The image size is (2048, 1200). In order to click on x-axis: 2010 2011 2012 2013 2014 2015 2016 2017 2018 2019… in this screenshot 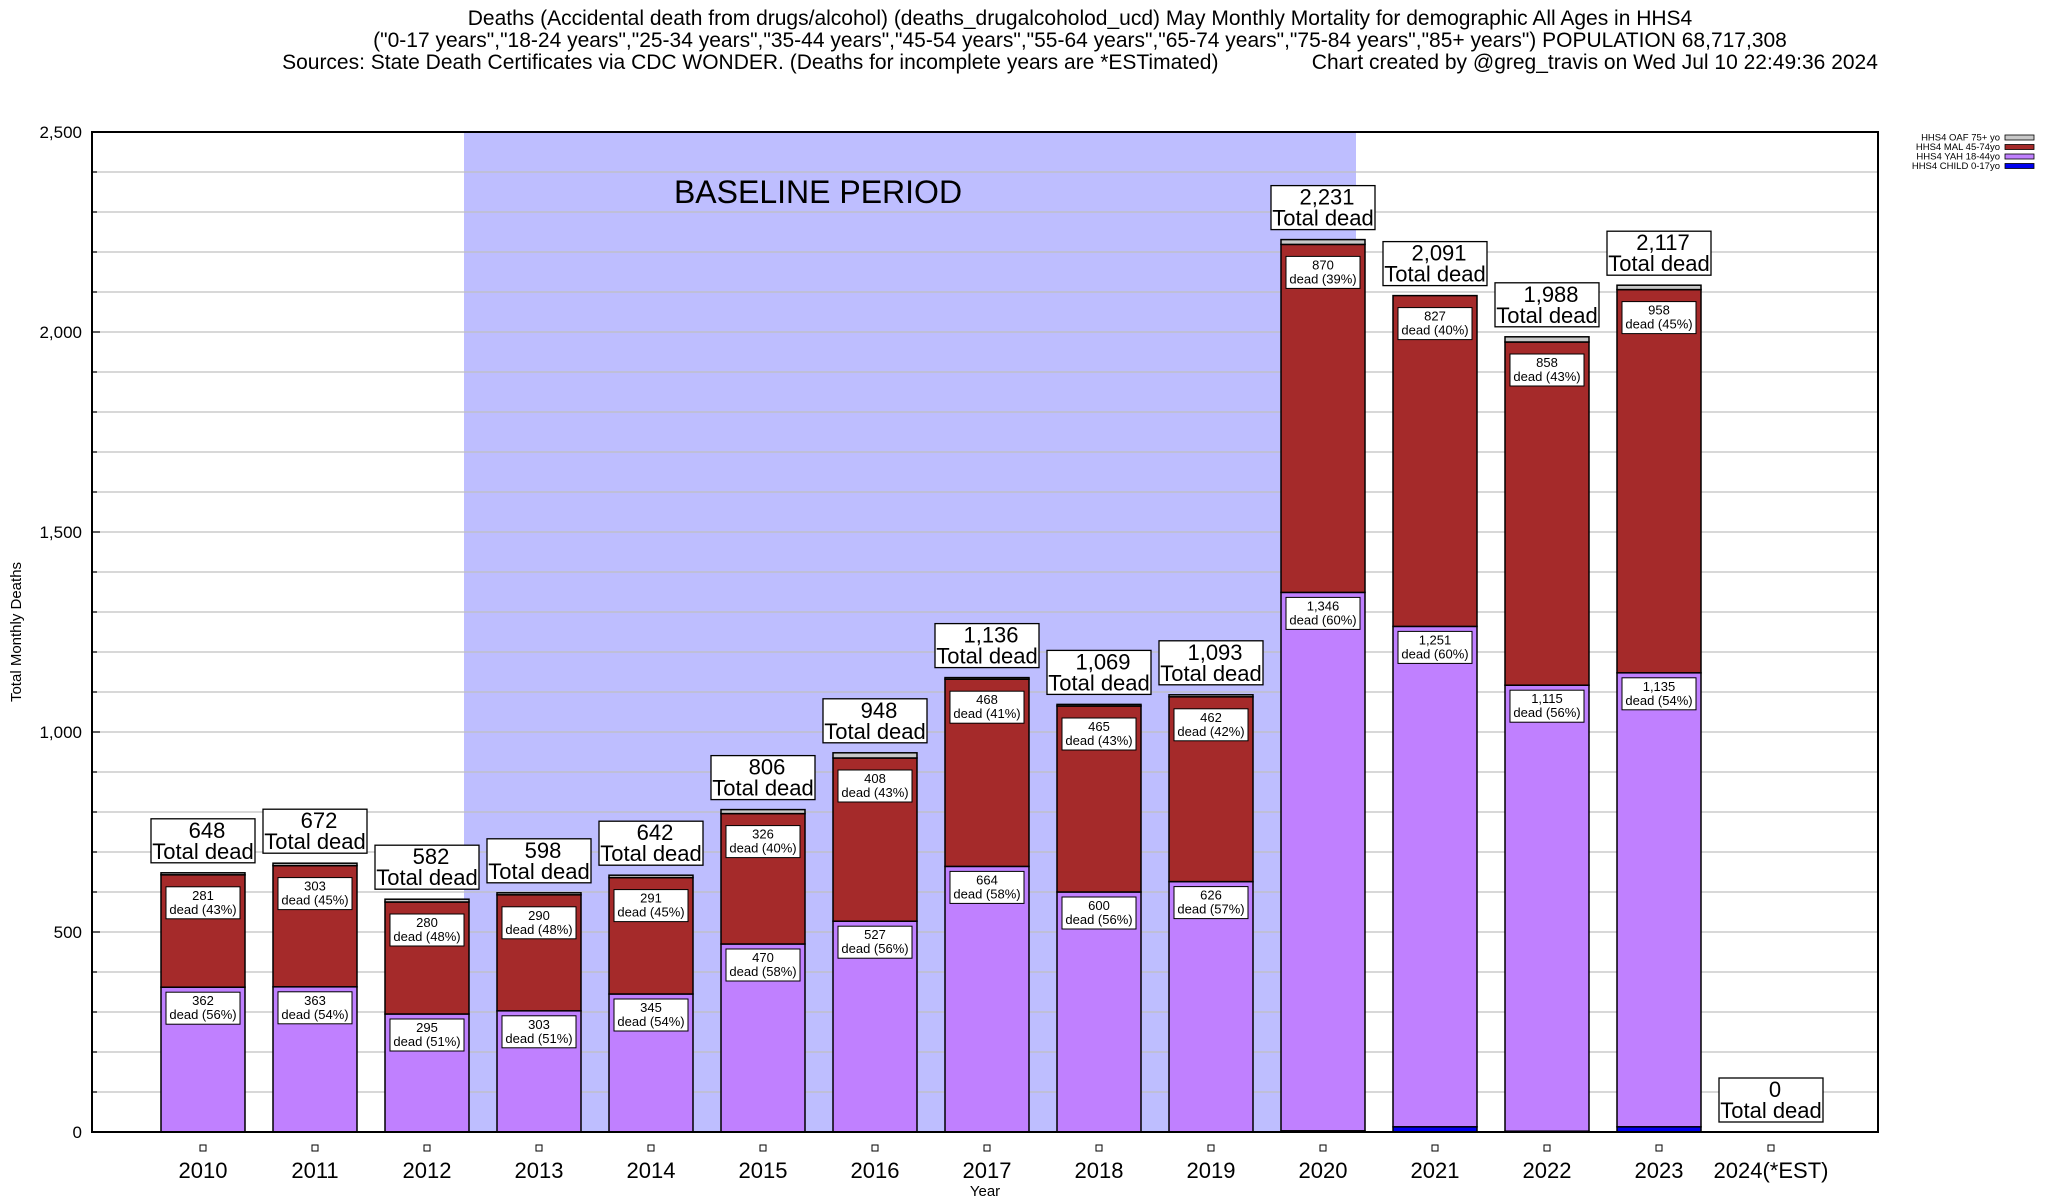, I will do `click(1004, 1163)`.